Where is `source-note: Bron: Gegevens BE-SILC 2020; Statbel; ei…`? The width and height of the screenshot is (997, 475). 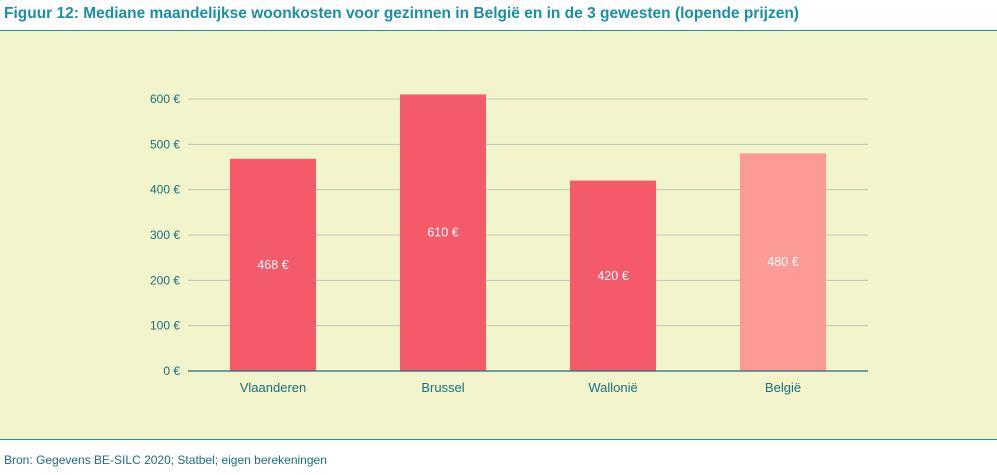 source-note: Bron: Gegevens BE-SILC 2020; Statbel; ei… is located at coordinates (165, 460).